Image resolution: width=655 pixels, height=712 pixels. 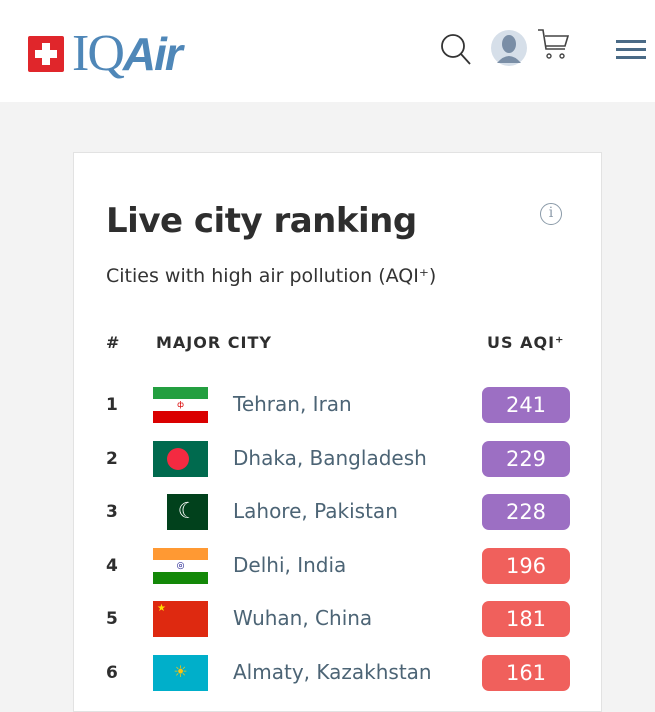 I want to click on city-name-link: Wuhan, China, so click(x=303, y=618).